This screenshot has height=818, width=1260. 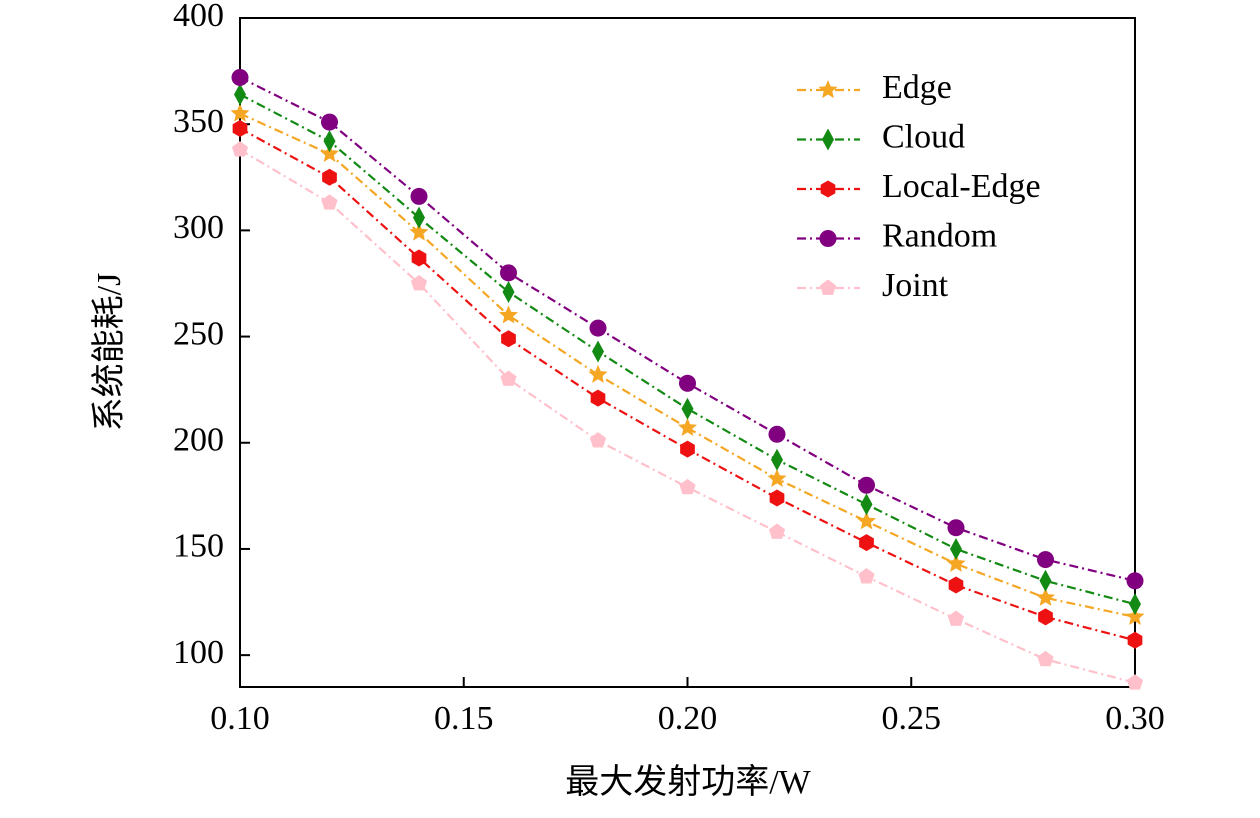 What do you see at coordinates (109, 352) in the screenshot?
I see `y-axis-label: 系统能耗/J` at bounding box center [109, 352].